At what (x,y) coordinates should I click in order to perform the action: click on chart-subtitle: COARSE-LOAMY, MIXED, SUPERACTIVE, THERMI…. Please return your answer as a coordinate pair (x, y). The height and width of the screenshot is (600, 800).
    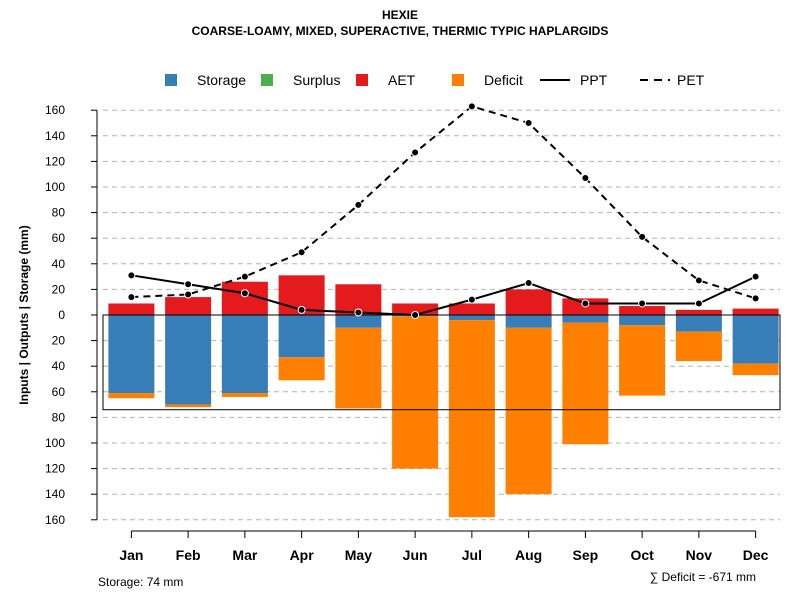
    Looking at the image, I should click on (400, 31).